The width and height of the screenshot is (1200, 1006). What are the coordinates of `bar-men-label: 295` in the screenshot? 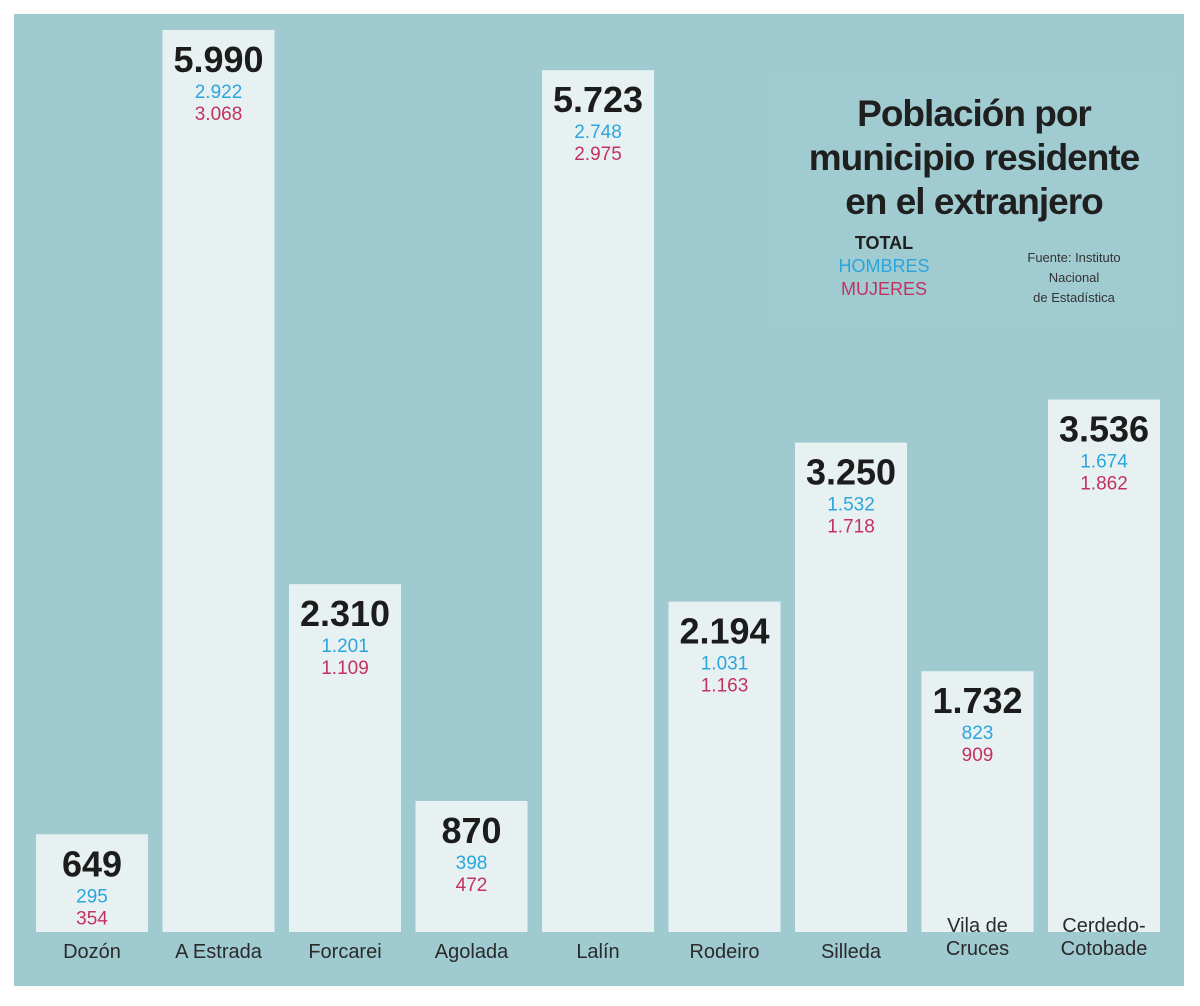 It's located at (92, 896).